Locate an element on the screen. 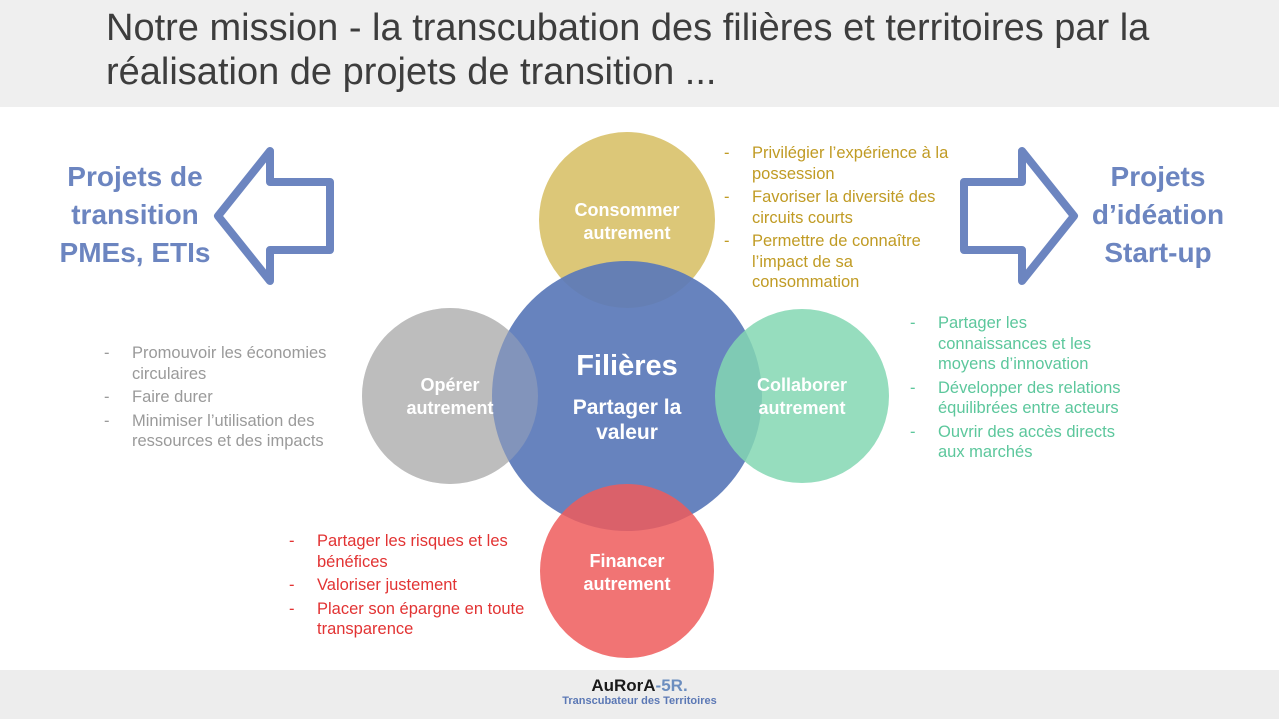  consommer-circle is located at coordinates (627, 220).